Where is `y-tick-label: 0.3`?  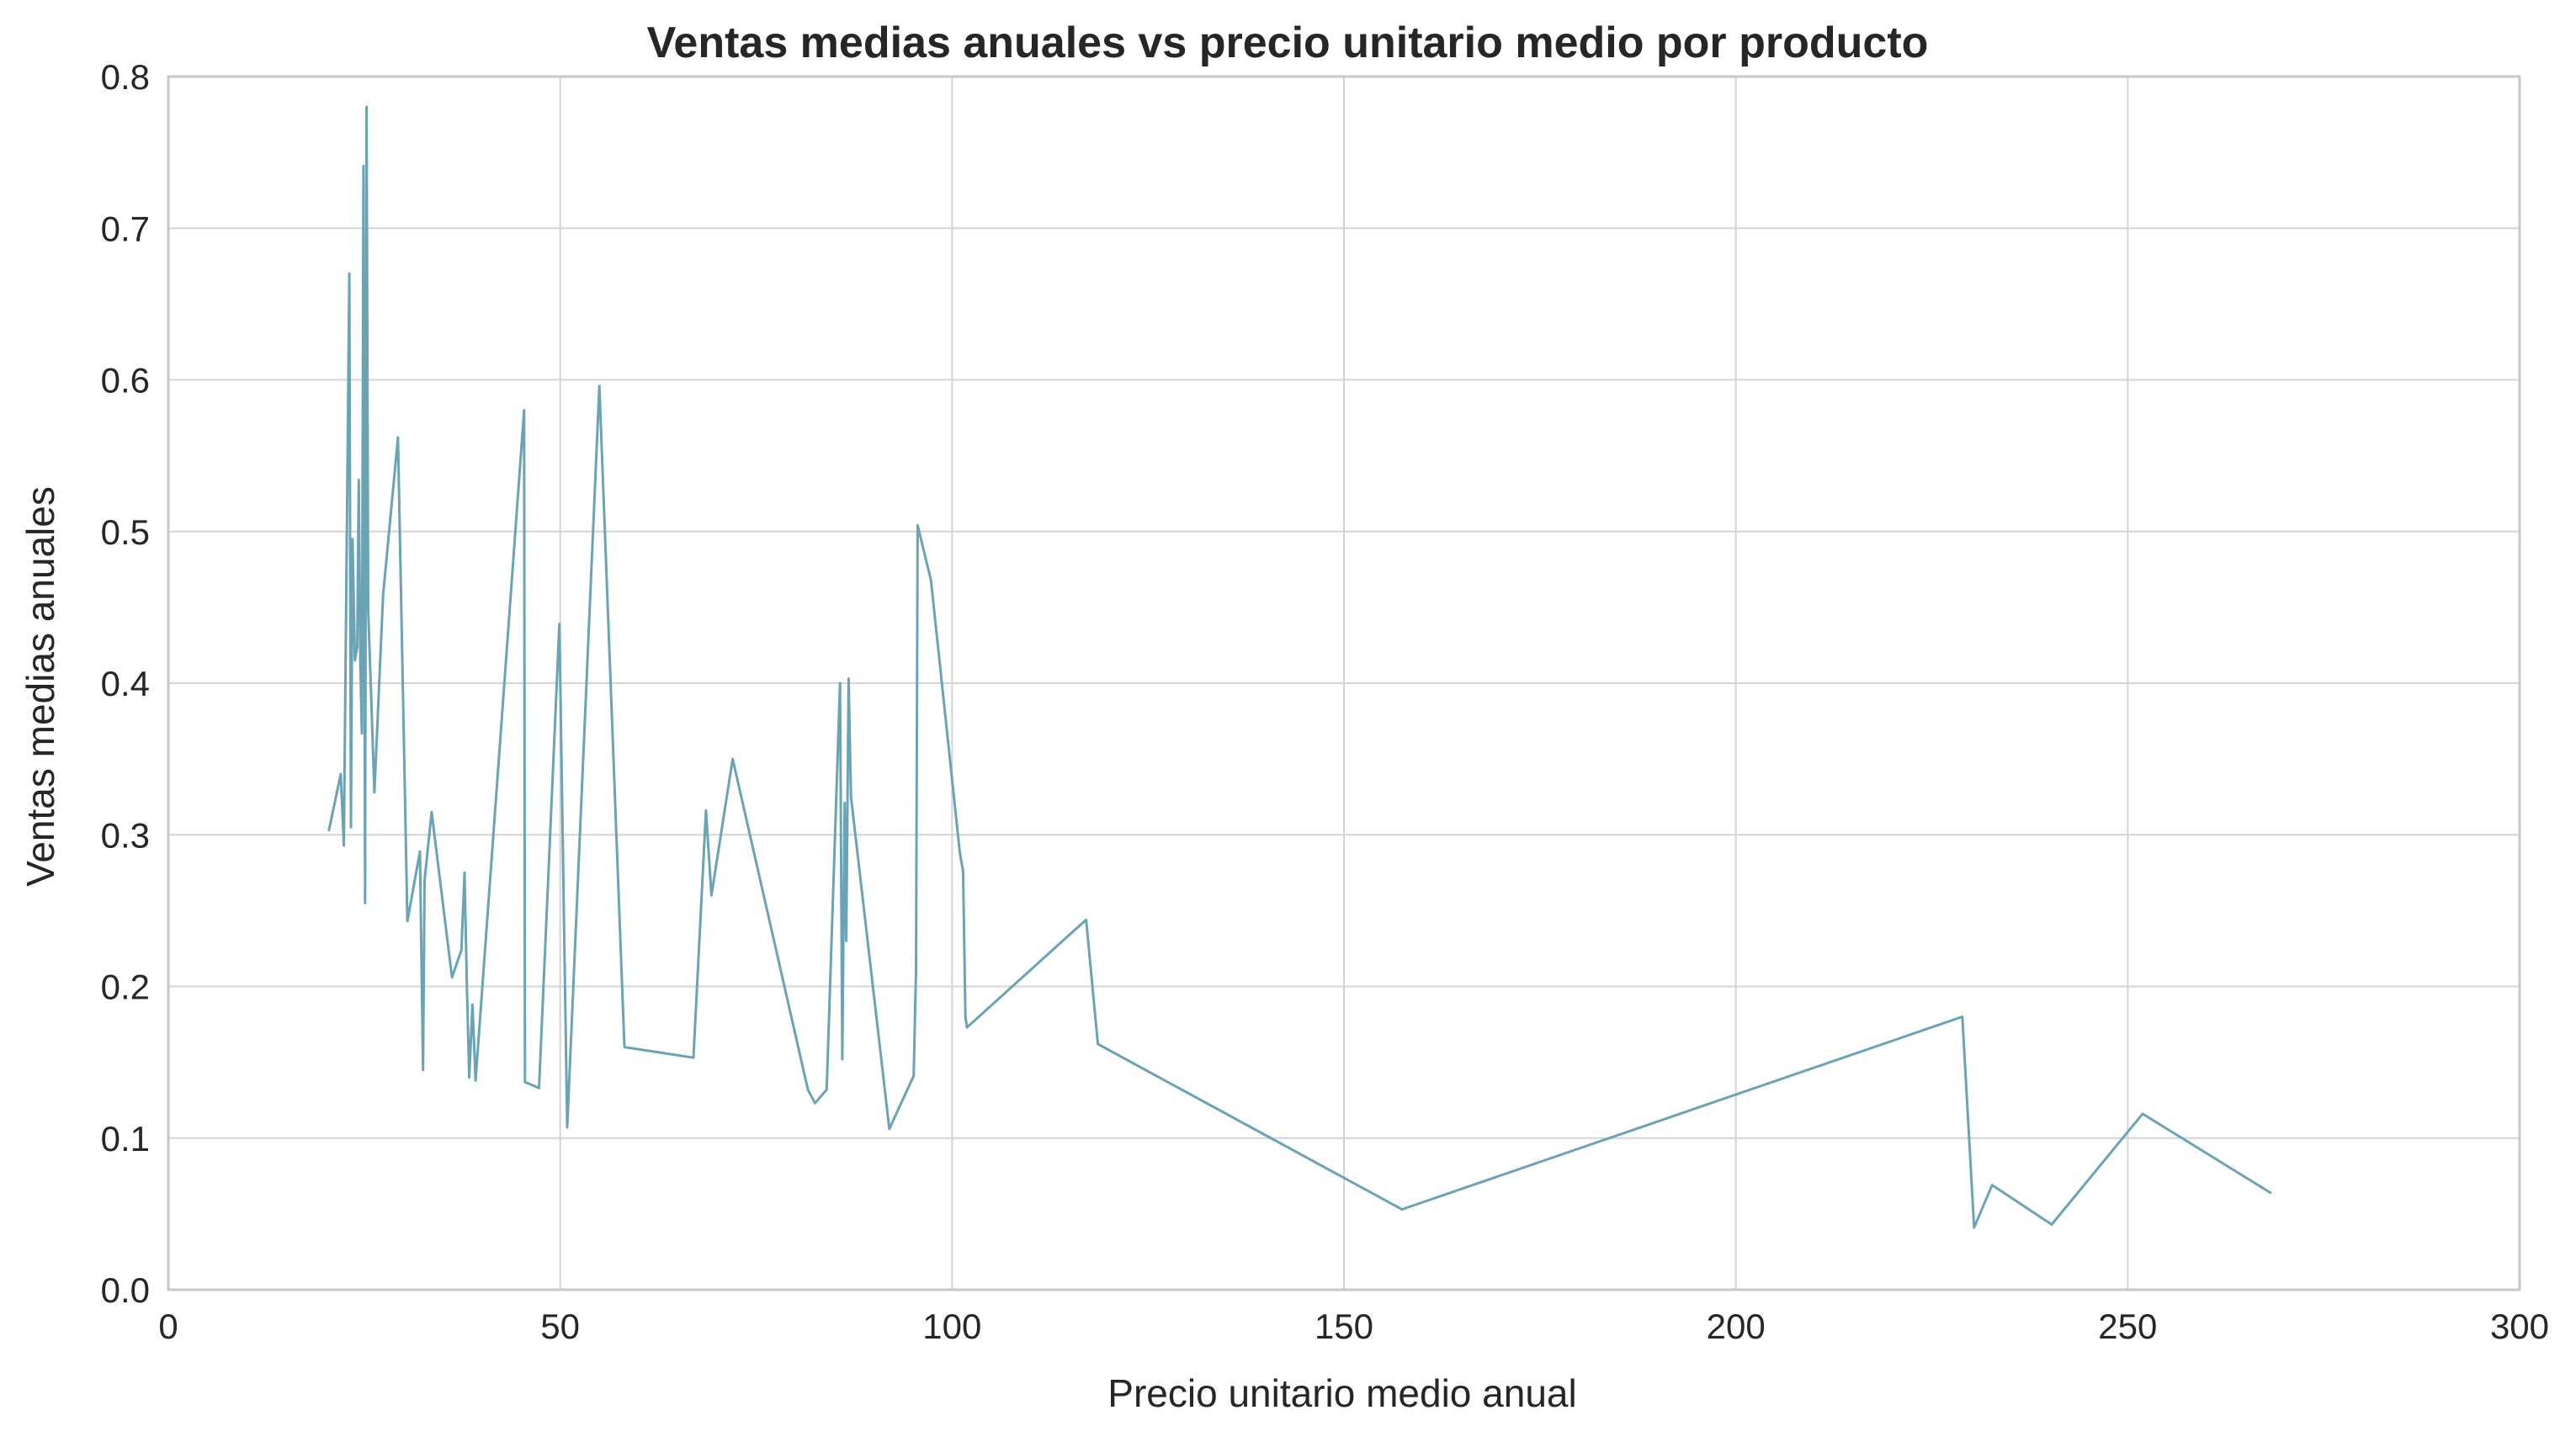
y-tick-label: 0.3 is located at coordinates (125, 835).